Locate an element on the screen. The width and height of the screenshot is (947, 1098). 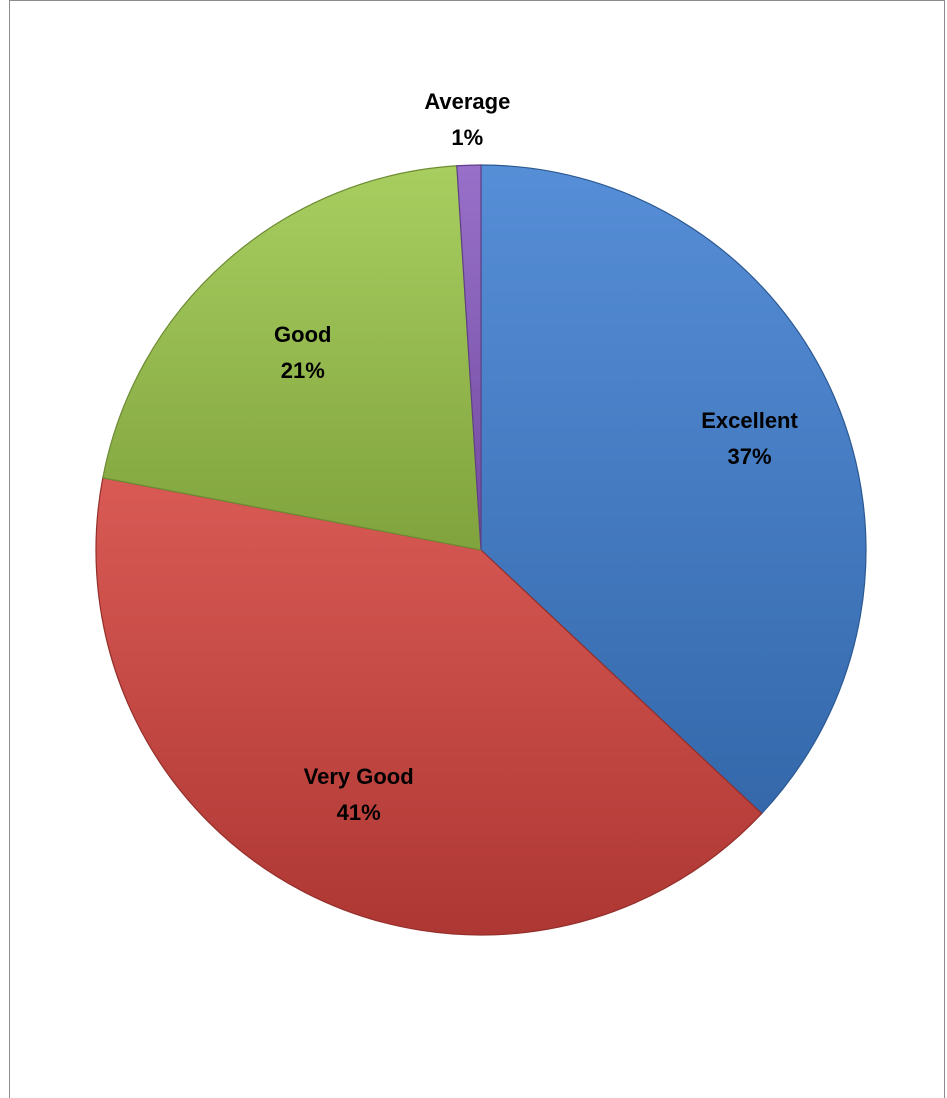
data-label-excellent: Excellent 37% is located at coordinates (749, 438).